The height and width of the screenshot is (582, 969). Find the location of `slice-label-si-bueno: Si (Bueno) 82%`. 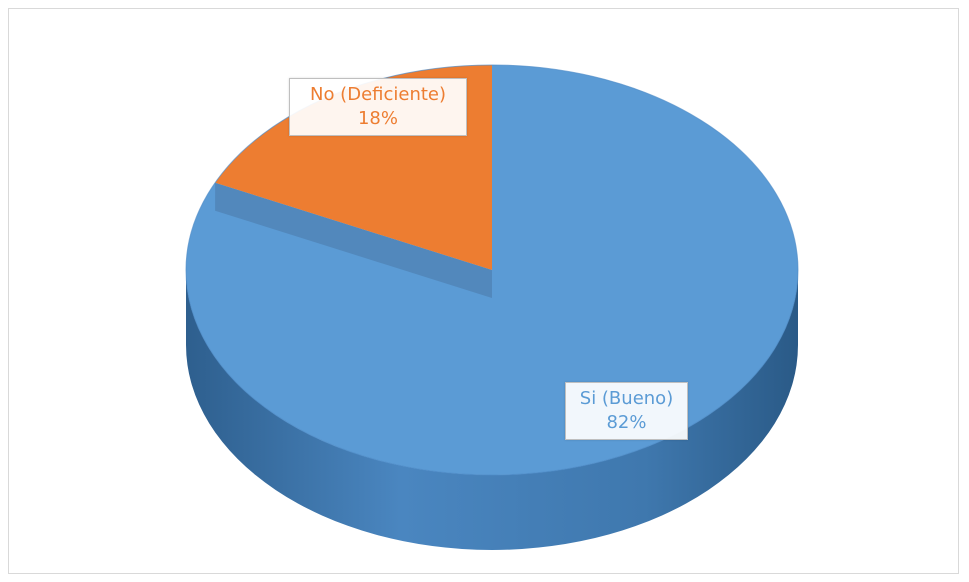

slice-label-si-bueno: Si (Bueno) 82% is located at coordinates (626, 411).